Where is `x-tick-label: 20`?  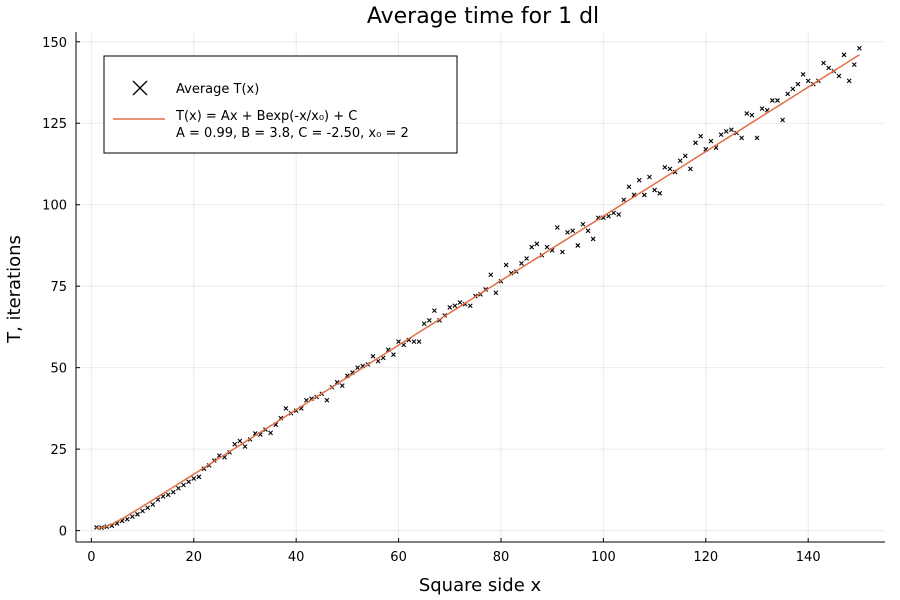
x-tick-label: 20 is located at coordinates (193, 557).